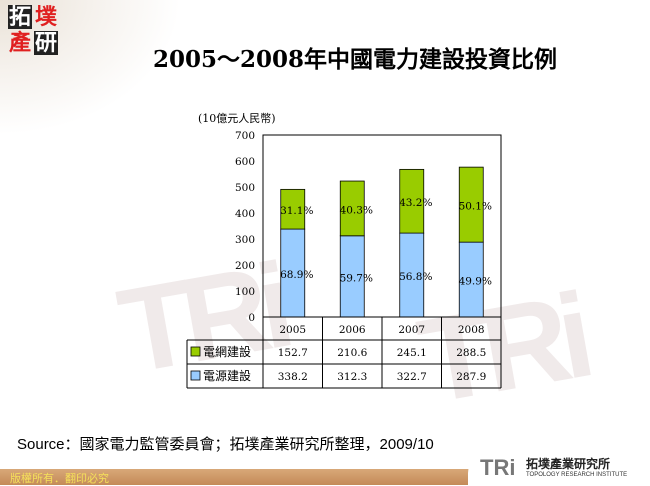  I want to click on data-label: 43.2%, so click(415, 203).